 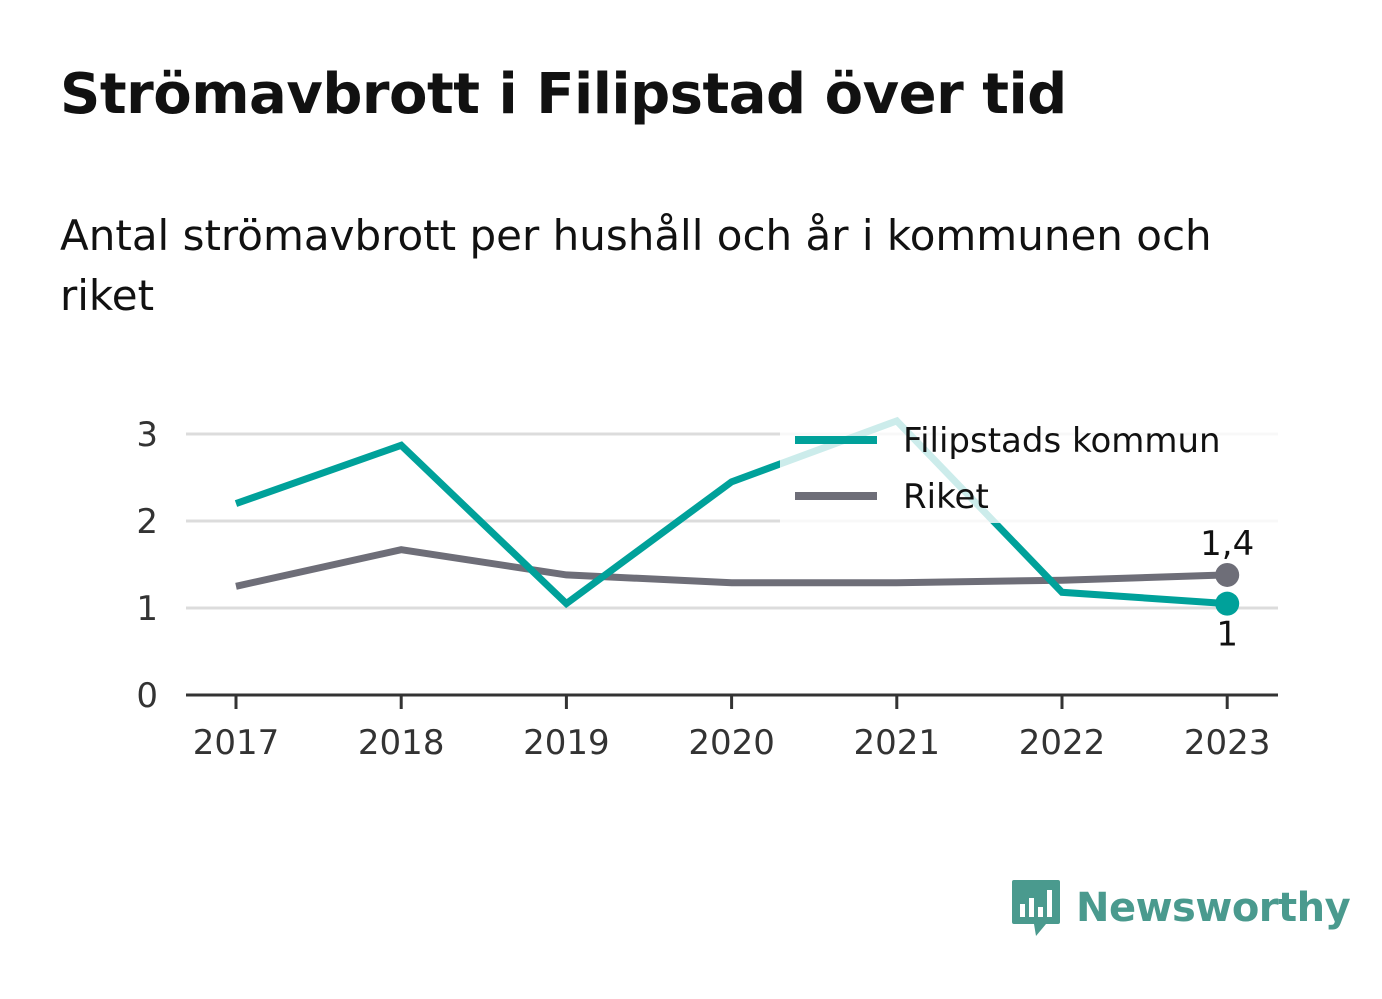 I want to click on series-lines, so click(x=731, y=512).